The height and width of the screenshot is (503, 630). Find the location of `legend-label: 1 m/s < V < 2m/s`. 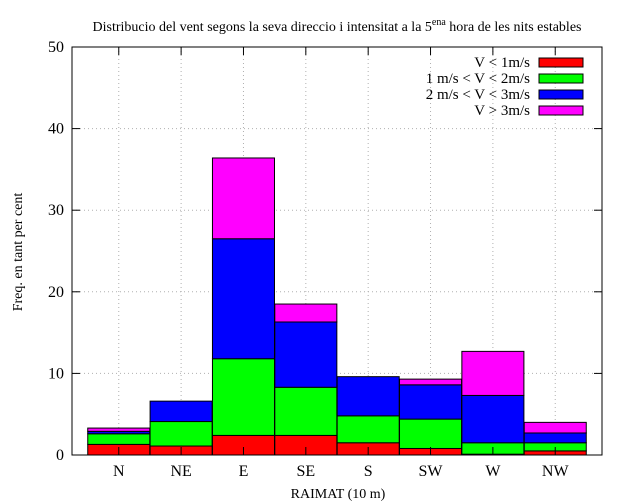

legend-label: 1 m/s < V < 2m/s is located at coordinates (478, 79).